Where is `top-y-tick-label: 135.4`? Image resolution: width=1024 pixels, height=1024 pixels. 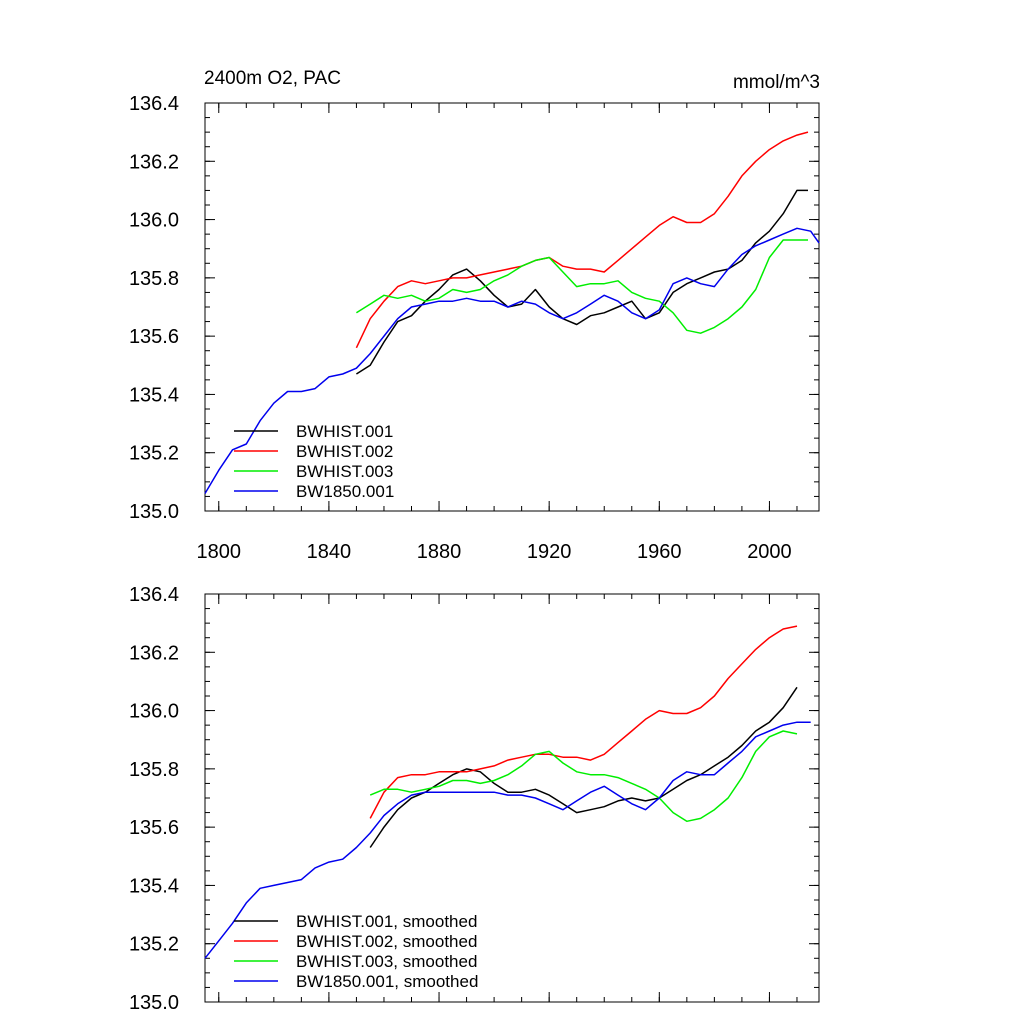 top-y-tick-label: 135.4 is located at coordinates (154, 395).